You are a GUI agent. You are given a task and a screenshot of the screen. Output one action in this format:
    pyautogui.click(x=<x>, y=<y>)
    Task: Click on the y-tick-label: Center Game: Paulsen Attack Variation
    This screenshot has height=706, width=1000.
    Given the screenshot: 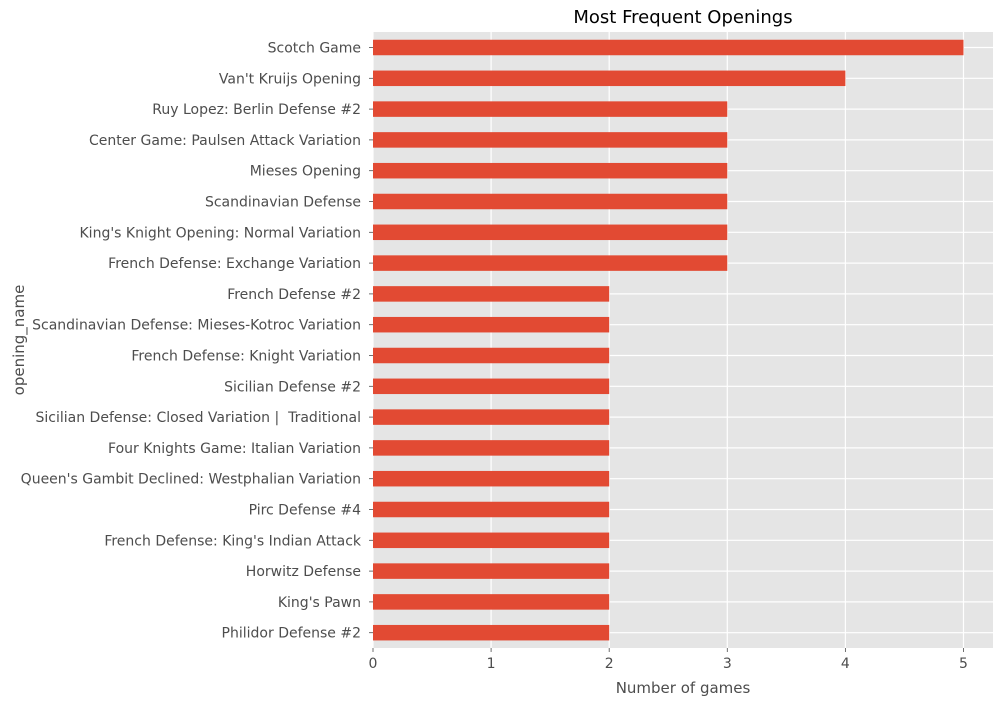 What is the action you would take?
    pyautogui.click(x=225, y=141)
    